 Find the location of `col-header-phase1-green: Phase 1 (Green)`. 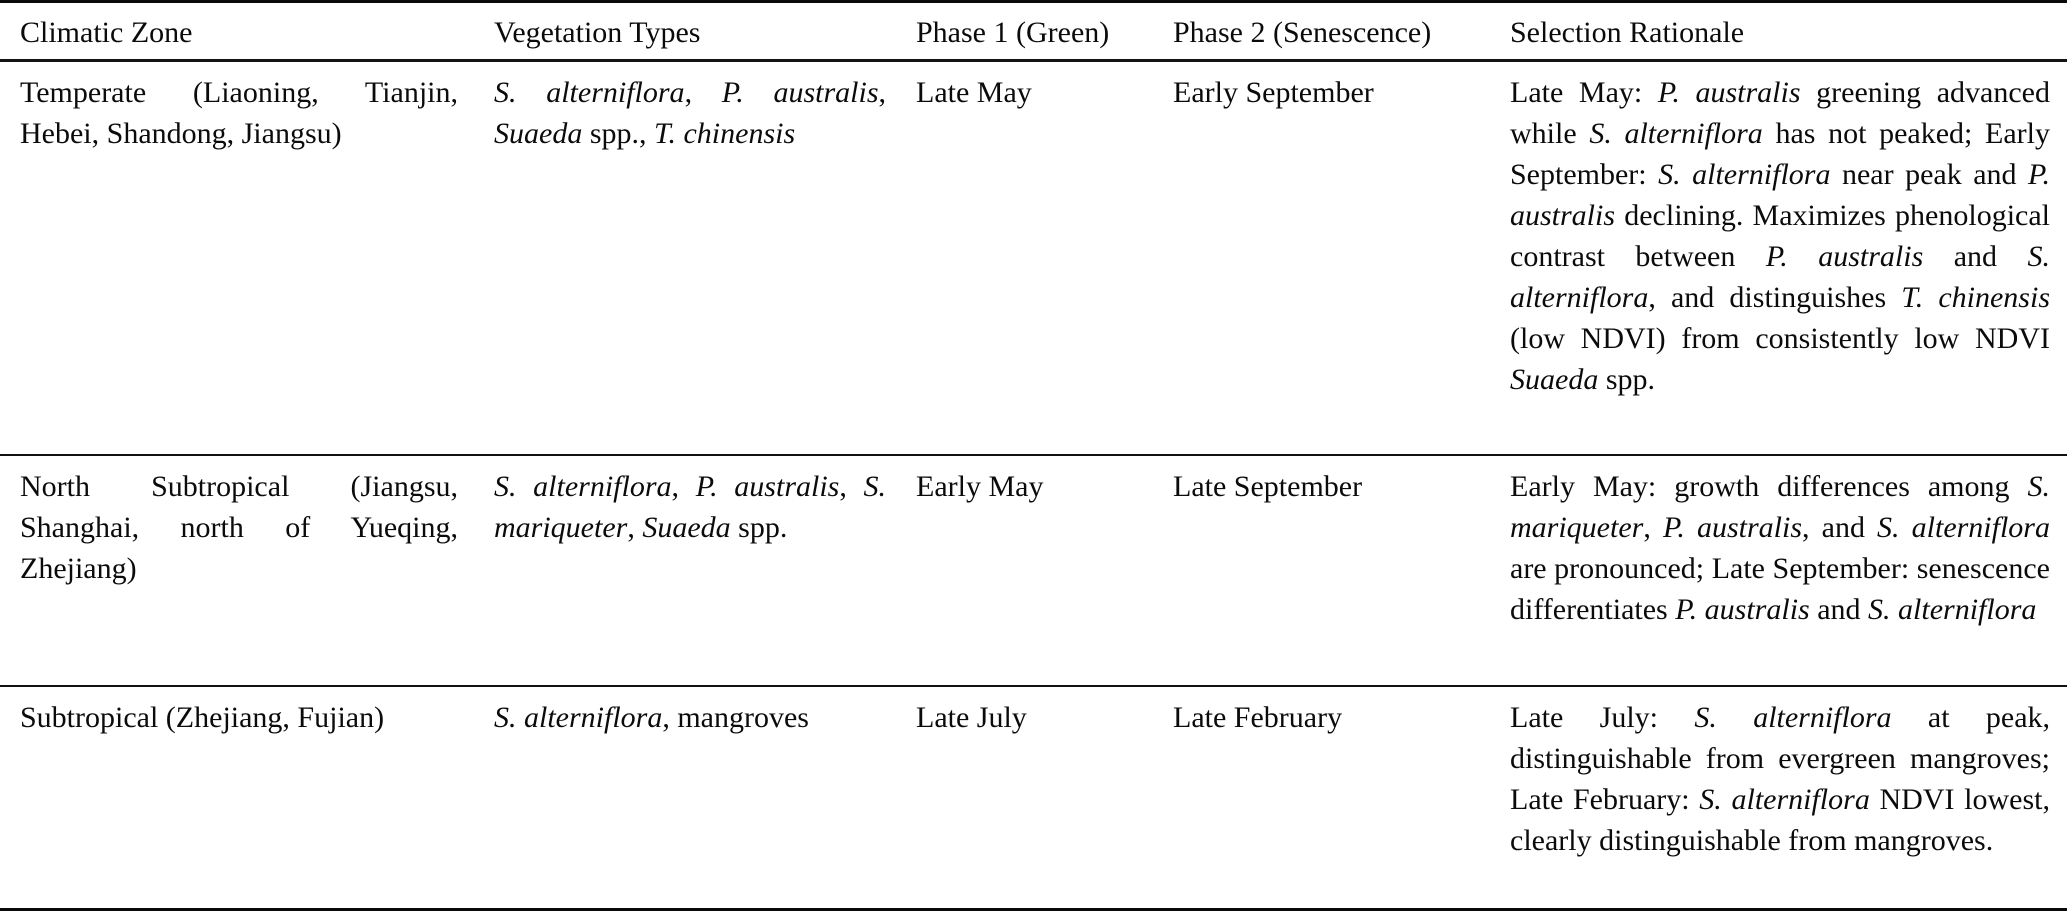

col-header-phase1-green: Phase 1 (Green) is located at coordinates (1013, 32).